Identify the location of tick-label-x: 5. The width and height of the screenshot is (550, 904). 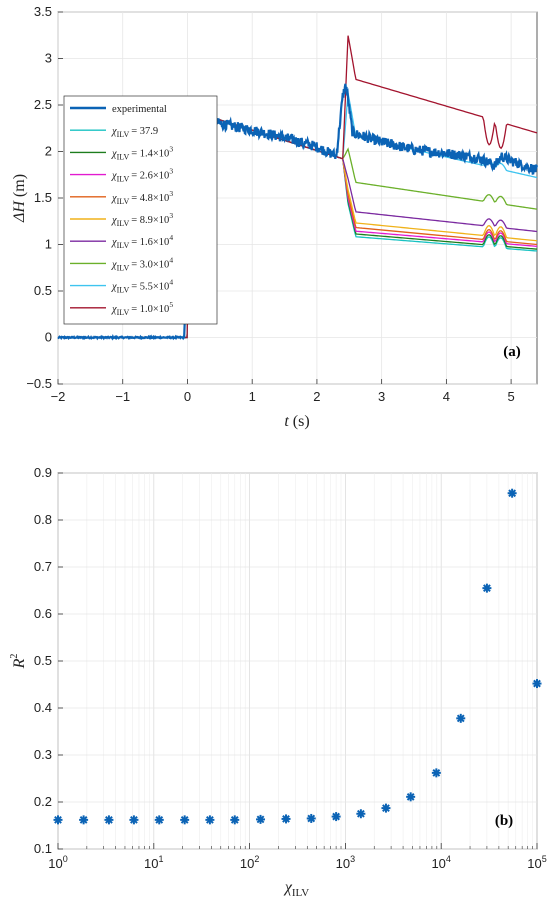
(510, 396).